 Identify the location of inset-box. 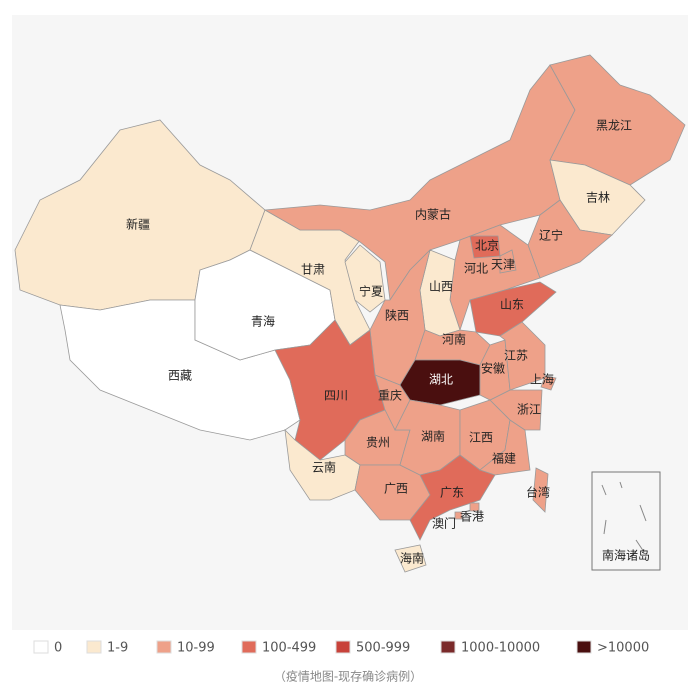
(626, 521).